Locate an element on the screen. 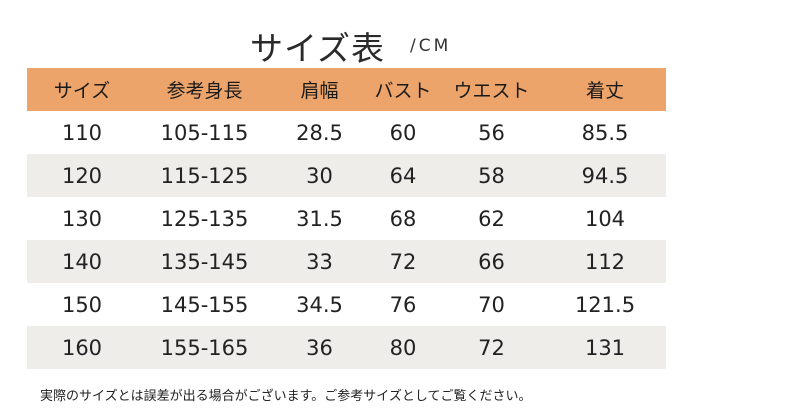 This screenshot has width=802, height=416. cell-length: 85.5 is located at coordinates (605, 132).